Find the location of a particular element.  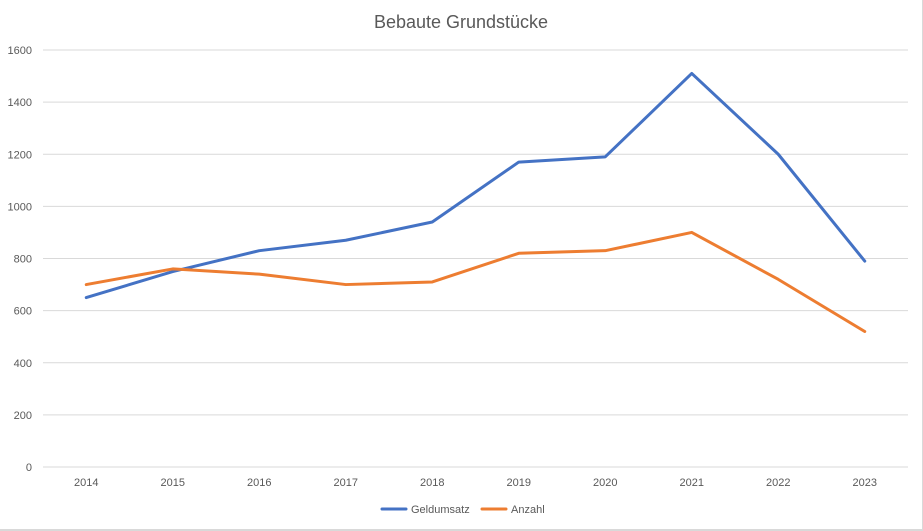

x-tick-label: 2023 is located at coordinates (865, 483).